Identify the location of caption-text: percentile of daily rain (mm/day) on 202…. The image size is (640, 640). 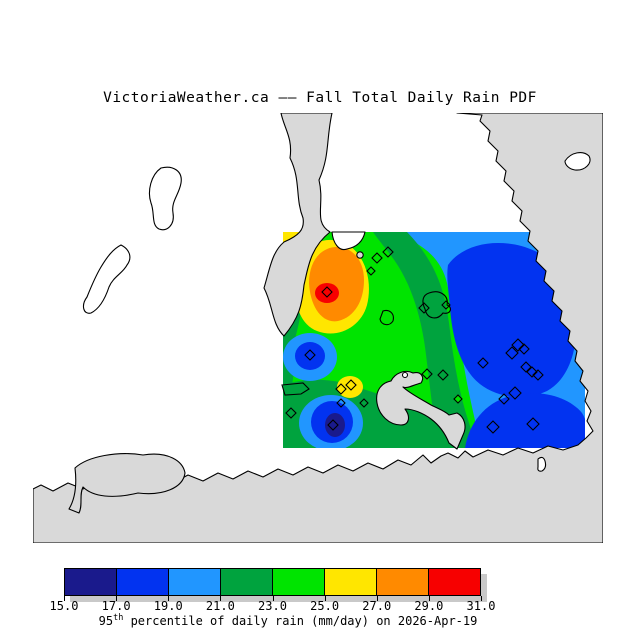
(300, 621).